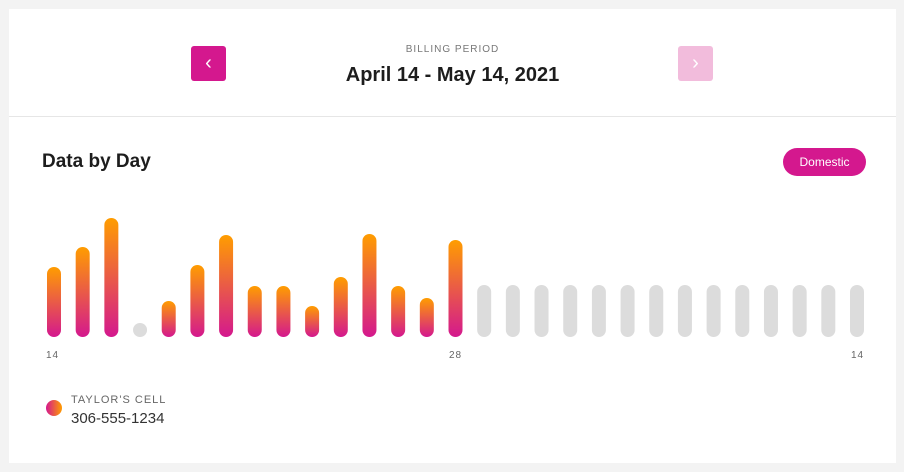 The image size is (904, 472). I want to click on legend-phone-number: 306-555-1234, so click(118, 418).